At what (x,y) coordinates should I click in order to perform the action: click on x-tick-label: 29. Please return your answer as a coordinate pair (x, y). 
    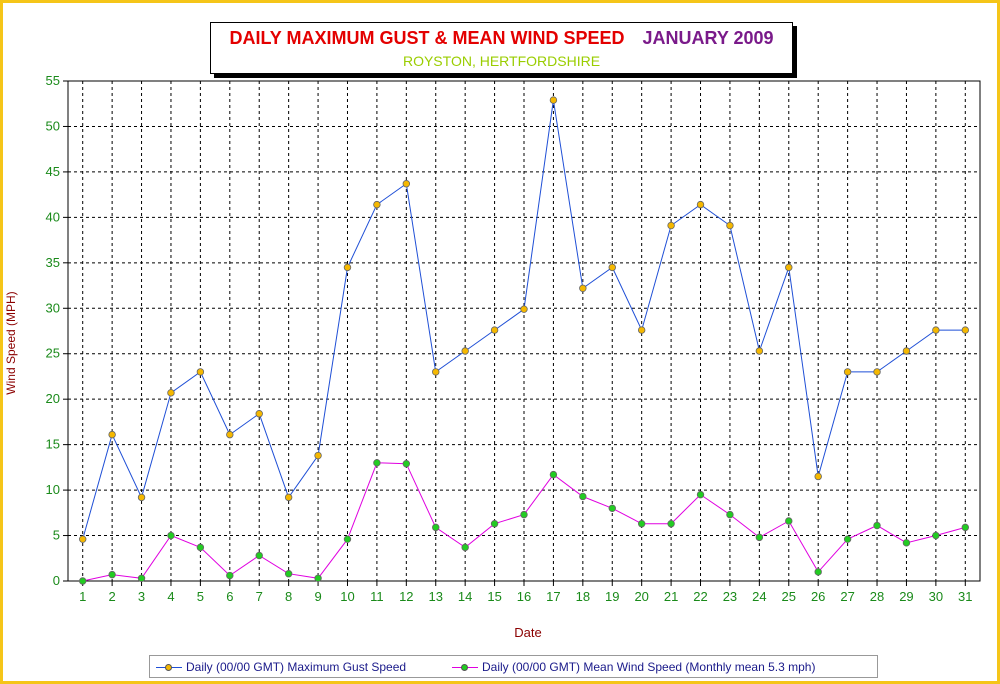
    Looking at the image, I should click on (906, 596).